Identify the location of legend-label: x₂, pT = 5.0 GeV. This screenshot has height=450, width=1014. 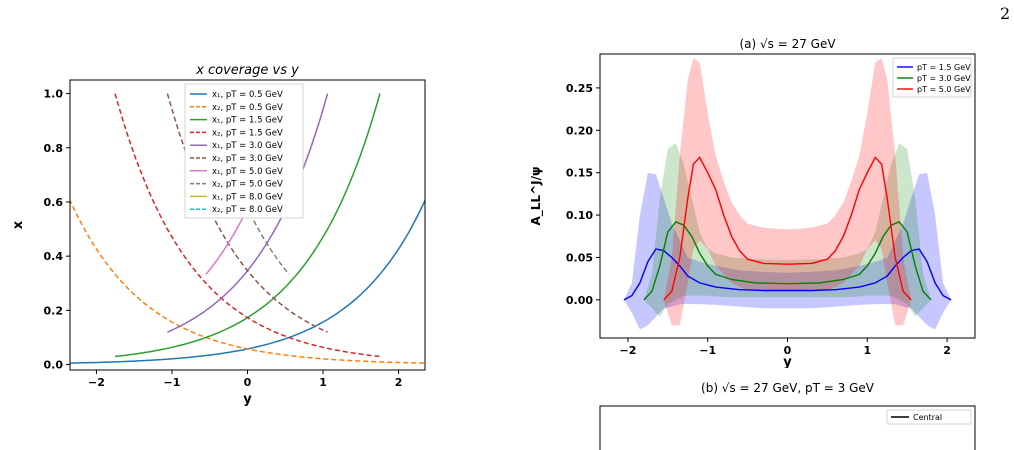
(247, 185).